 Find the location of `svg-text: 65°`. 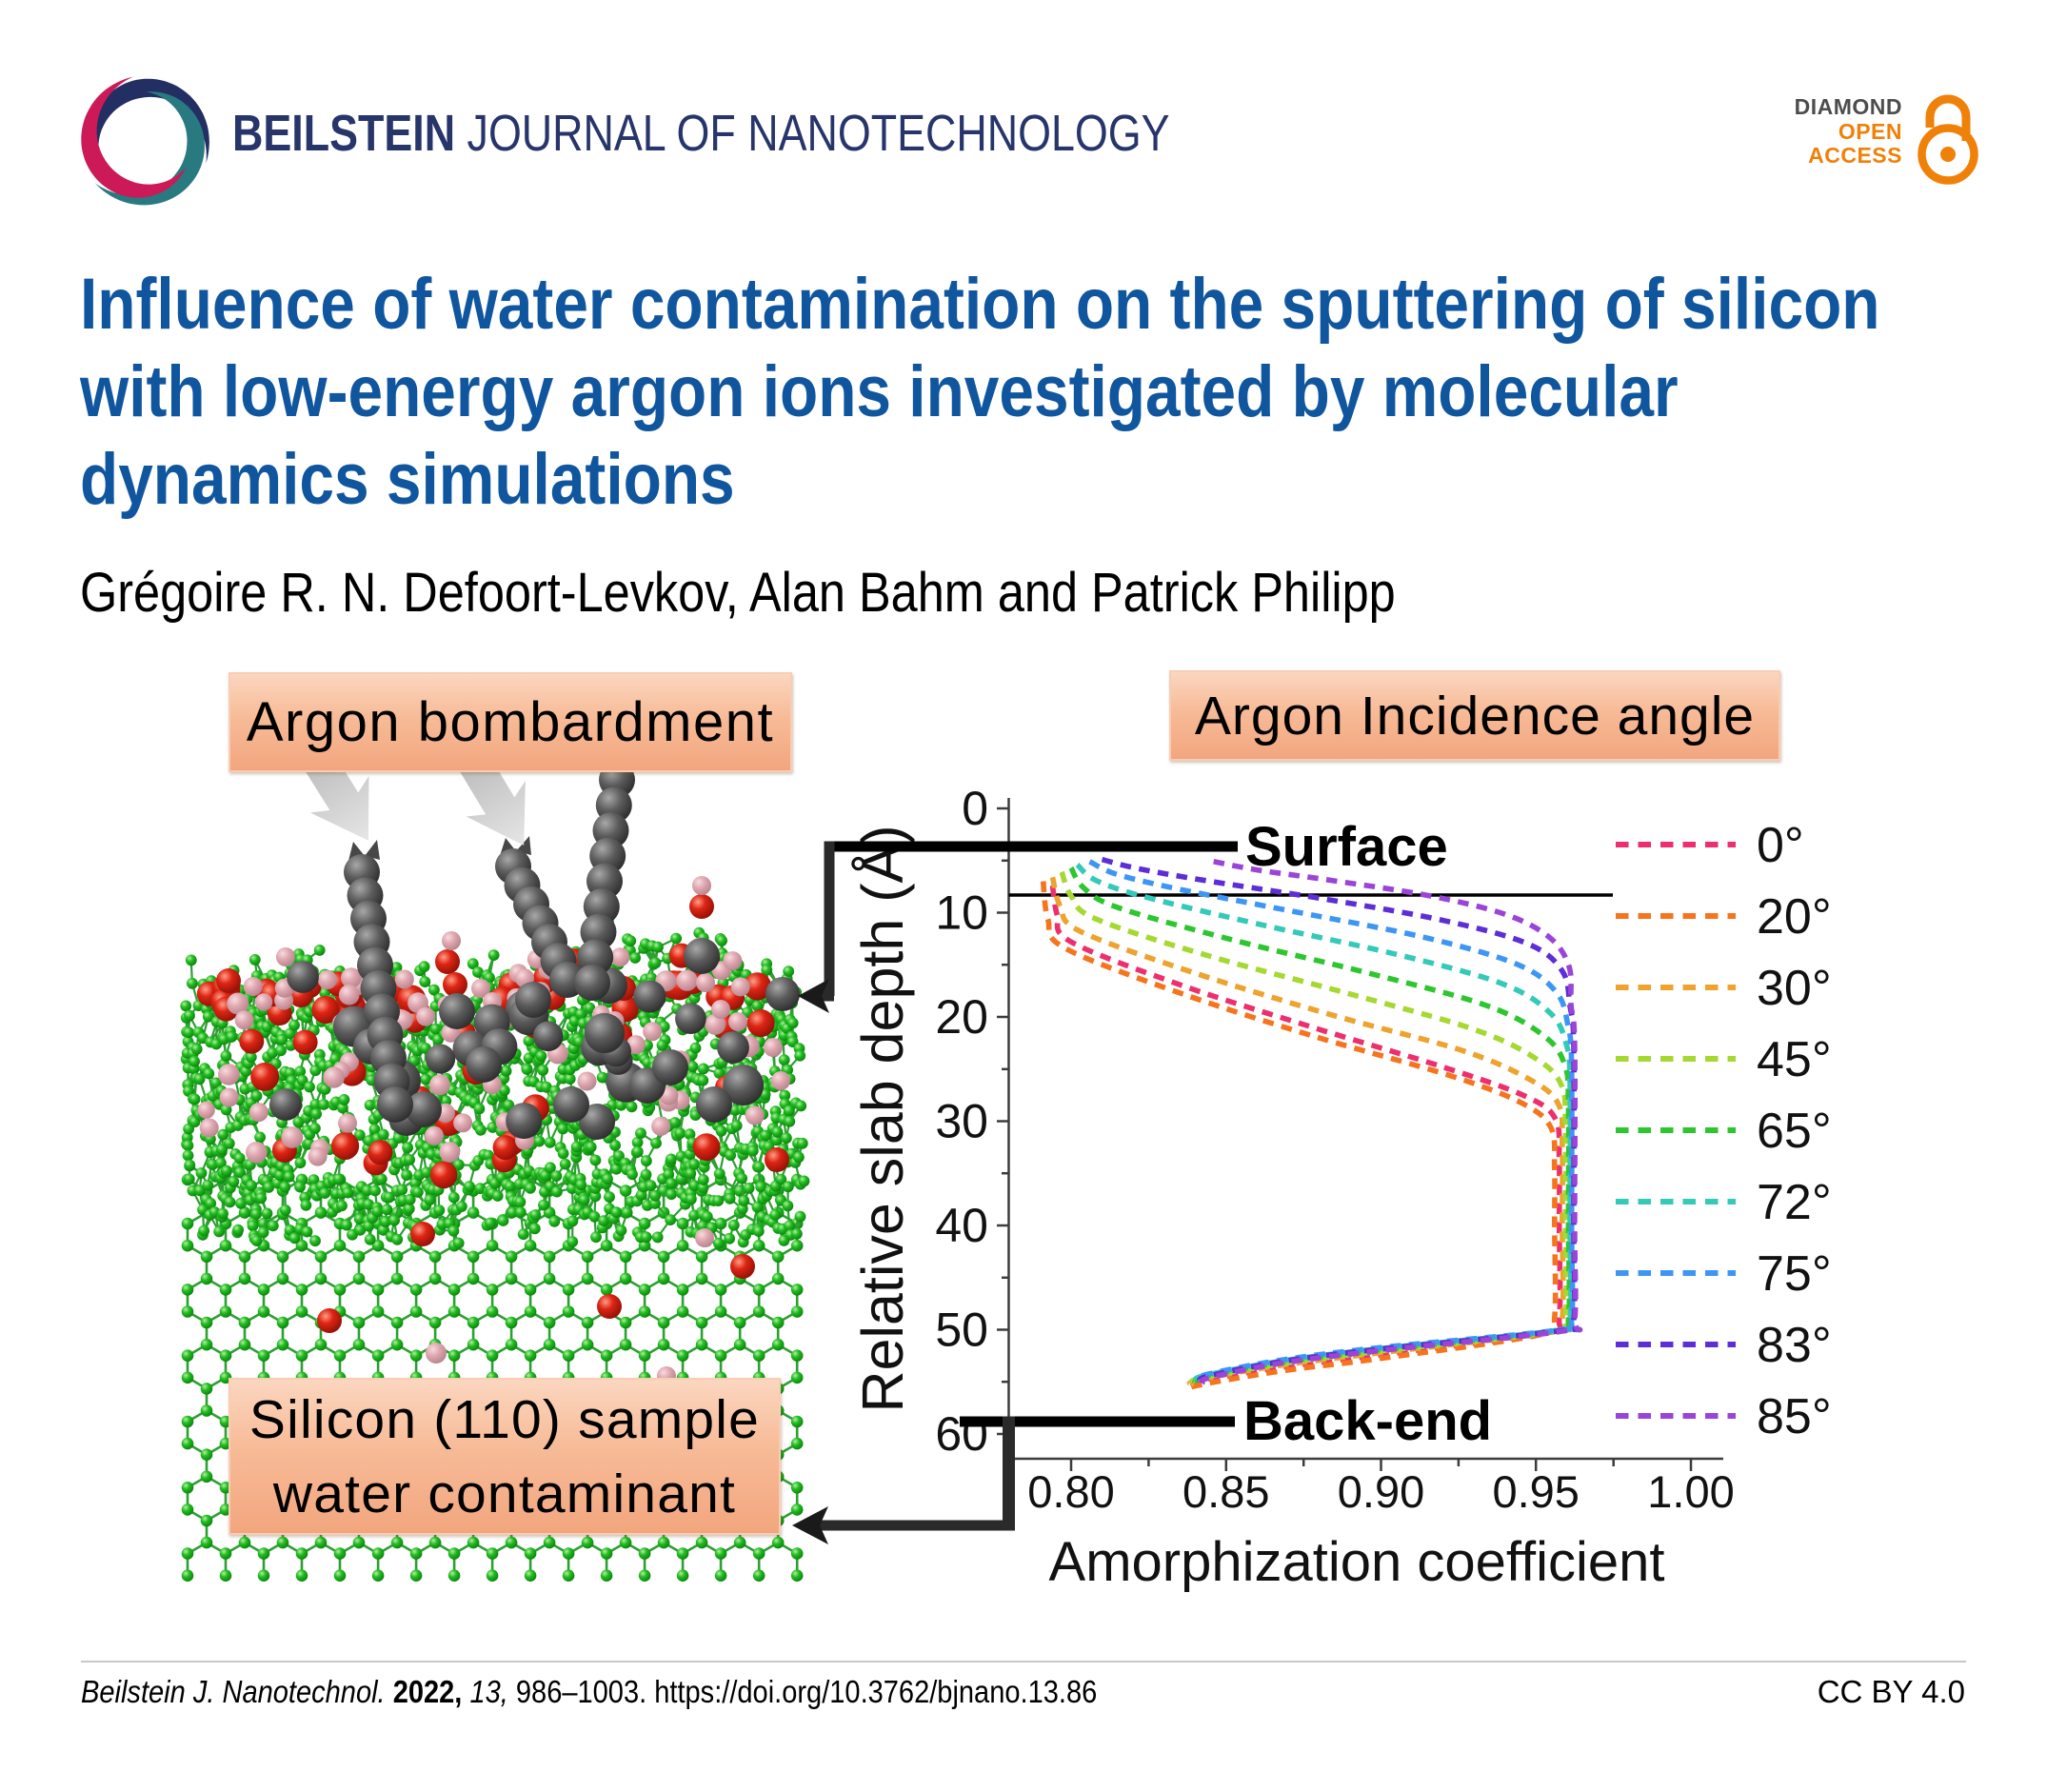

svg-text: 65° is located at coordinates (1794, 1131).